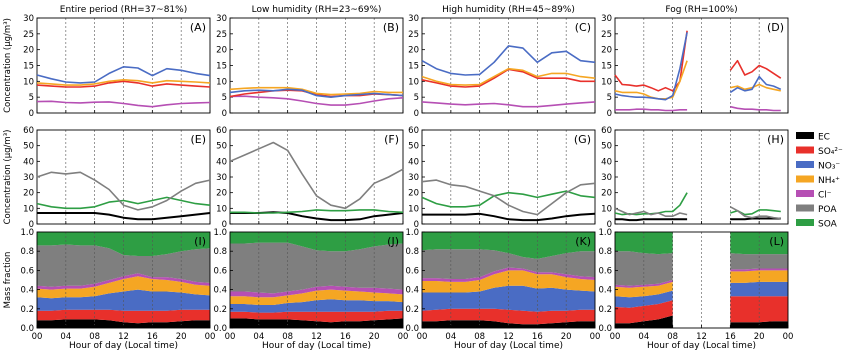 Image resolution: width=851 pixels, height=352 pixels. I want to click on line-nh4, so click(755, 87).